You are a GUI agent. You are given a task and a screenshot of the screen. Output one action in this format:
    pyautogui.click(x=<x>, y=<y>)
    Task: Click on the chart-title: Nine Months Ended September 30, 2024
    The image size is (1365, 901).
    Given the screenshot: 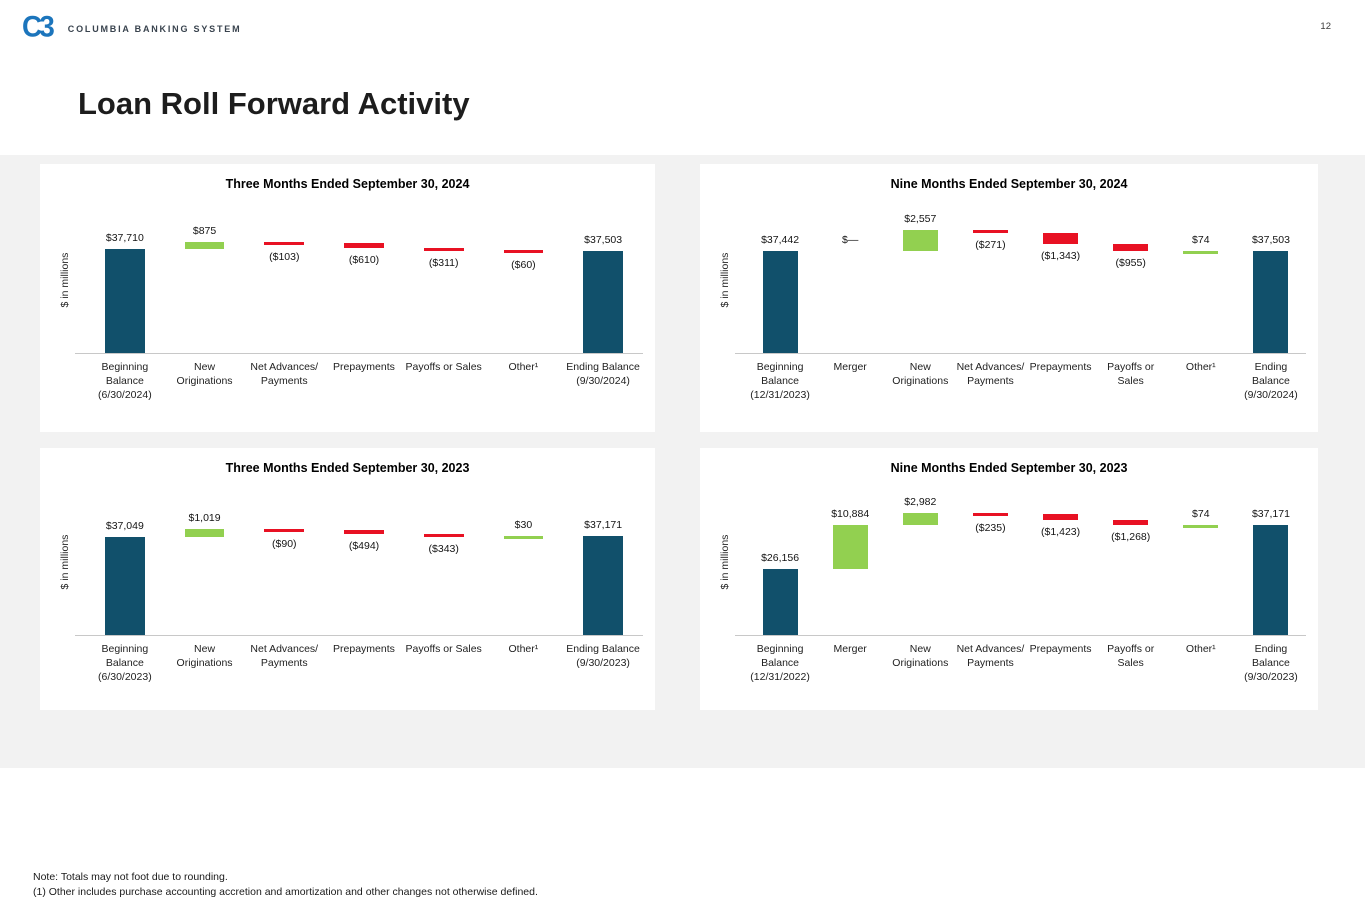 What is the action you would take?
    pyautogui.click(x=1009, y=184)
    